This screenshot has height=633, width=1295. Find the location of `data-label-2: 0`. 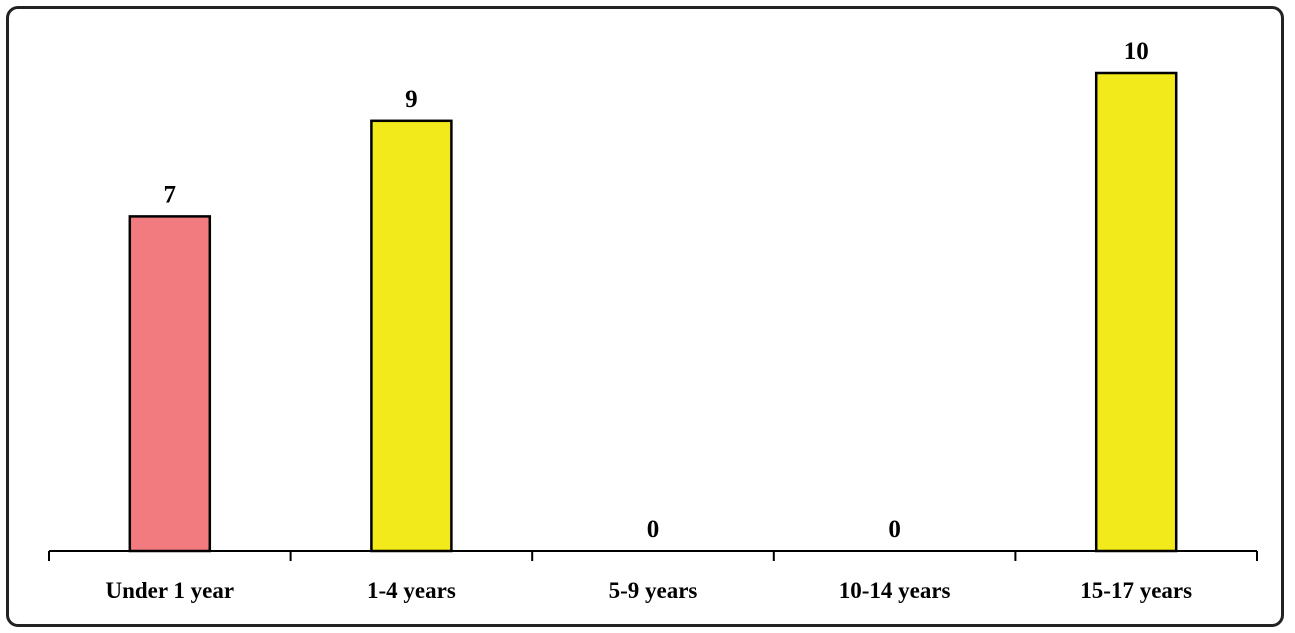

data-label-2: 0 is located at coordinates (653, 529).